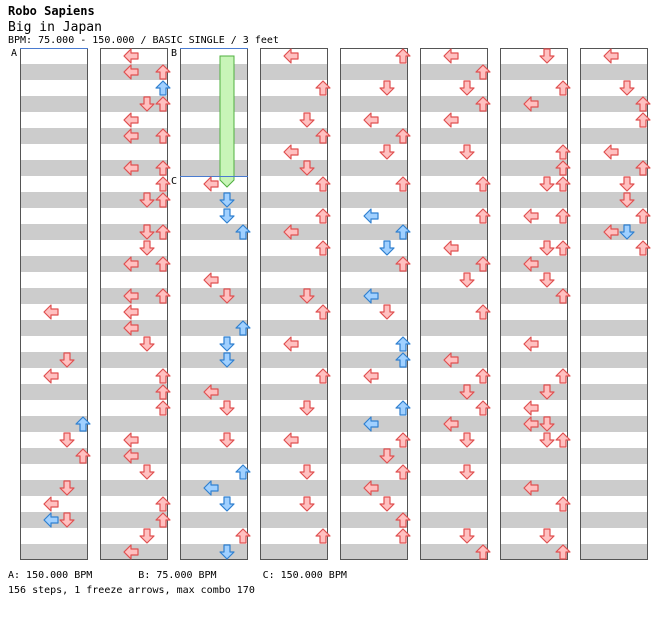 Image resolution: width=672 pixels, height=620 pixels. I want to click on bpm-change-label: A, so click(14, 53).